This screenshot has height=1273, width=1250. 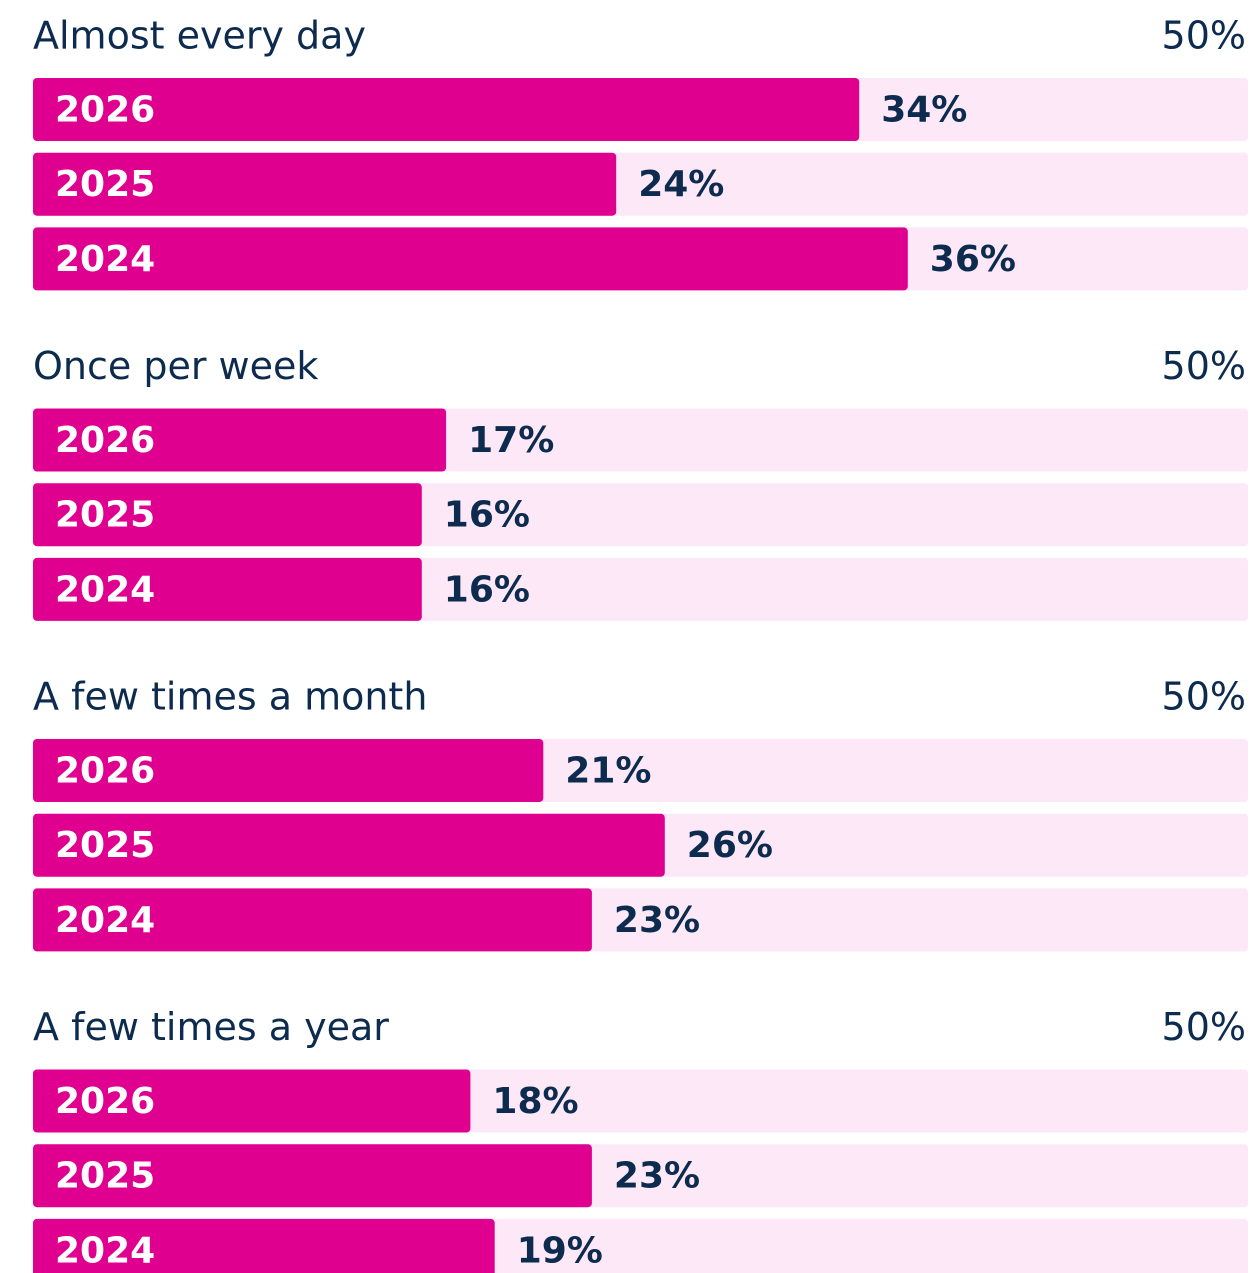 I want to click on value-label: 24%, so click(x=681, y=184).